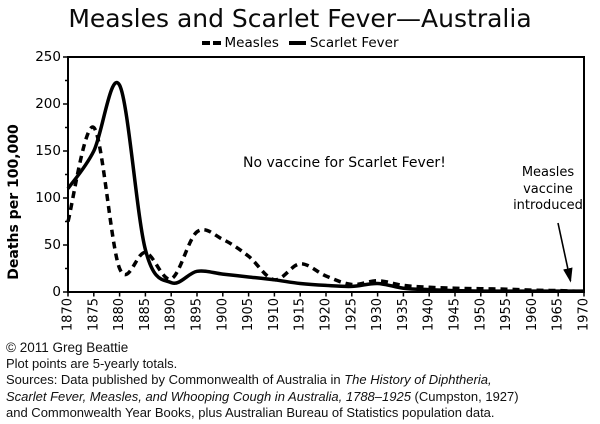 The height and width of the screenshot is (424, 600). I want to click on annotation-no-vaccine: No vaccine for Scarlet Fever!, so click(344, 163).